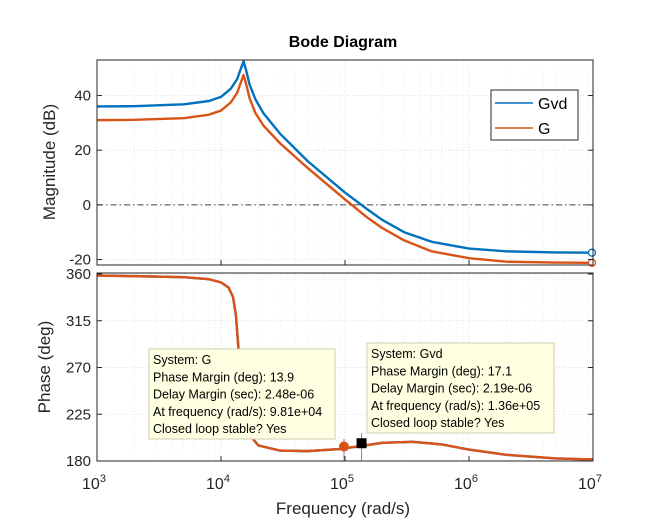  I want to click on magnitude-y-tick-label: 20, so click(82, 150).